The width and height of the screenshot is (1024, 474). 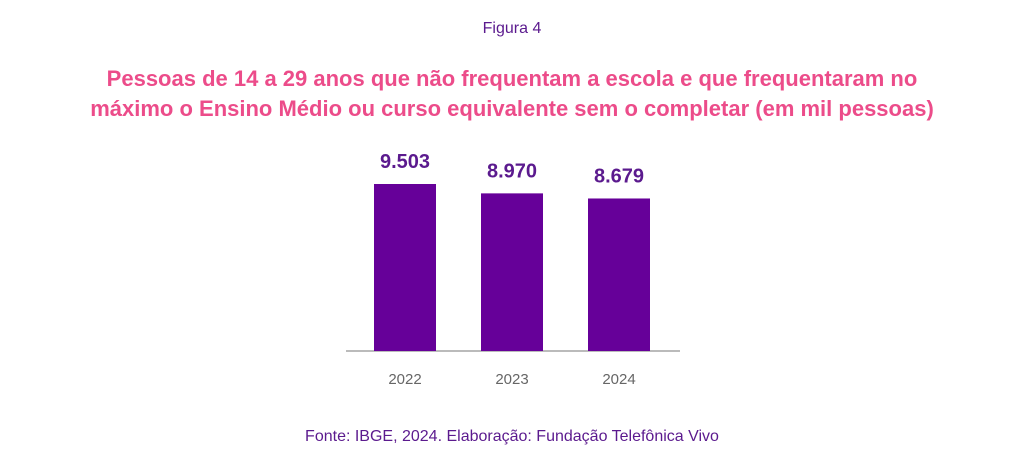 What do you see at coordinates (512, 171) in the screenshot?
I see `value-label-2023: 8.970` at bounding box center [512, 171].